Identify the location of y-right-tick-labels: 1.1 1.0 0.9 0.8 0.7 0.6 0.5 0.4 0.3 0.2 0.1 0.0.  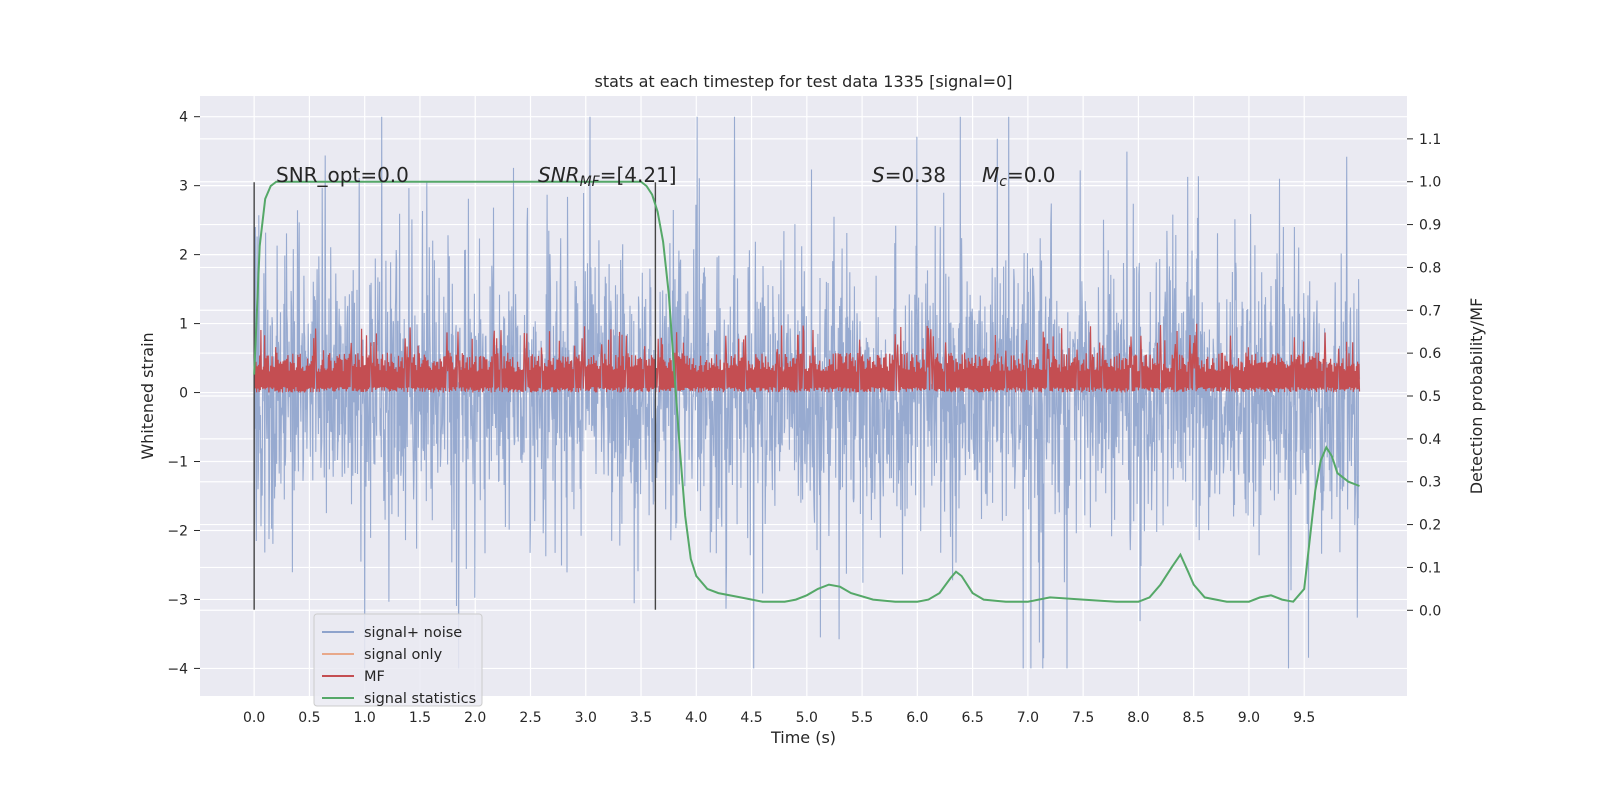
(1424, 375).